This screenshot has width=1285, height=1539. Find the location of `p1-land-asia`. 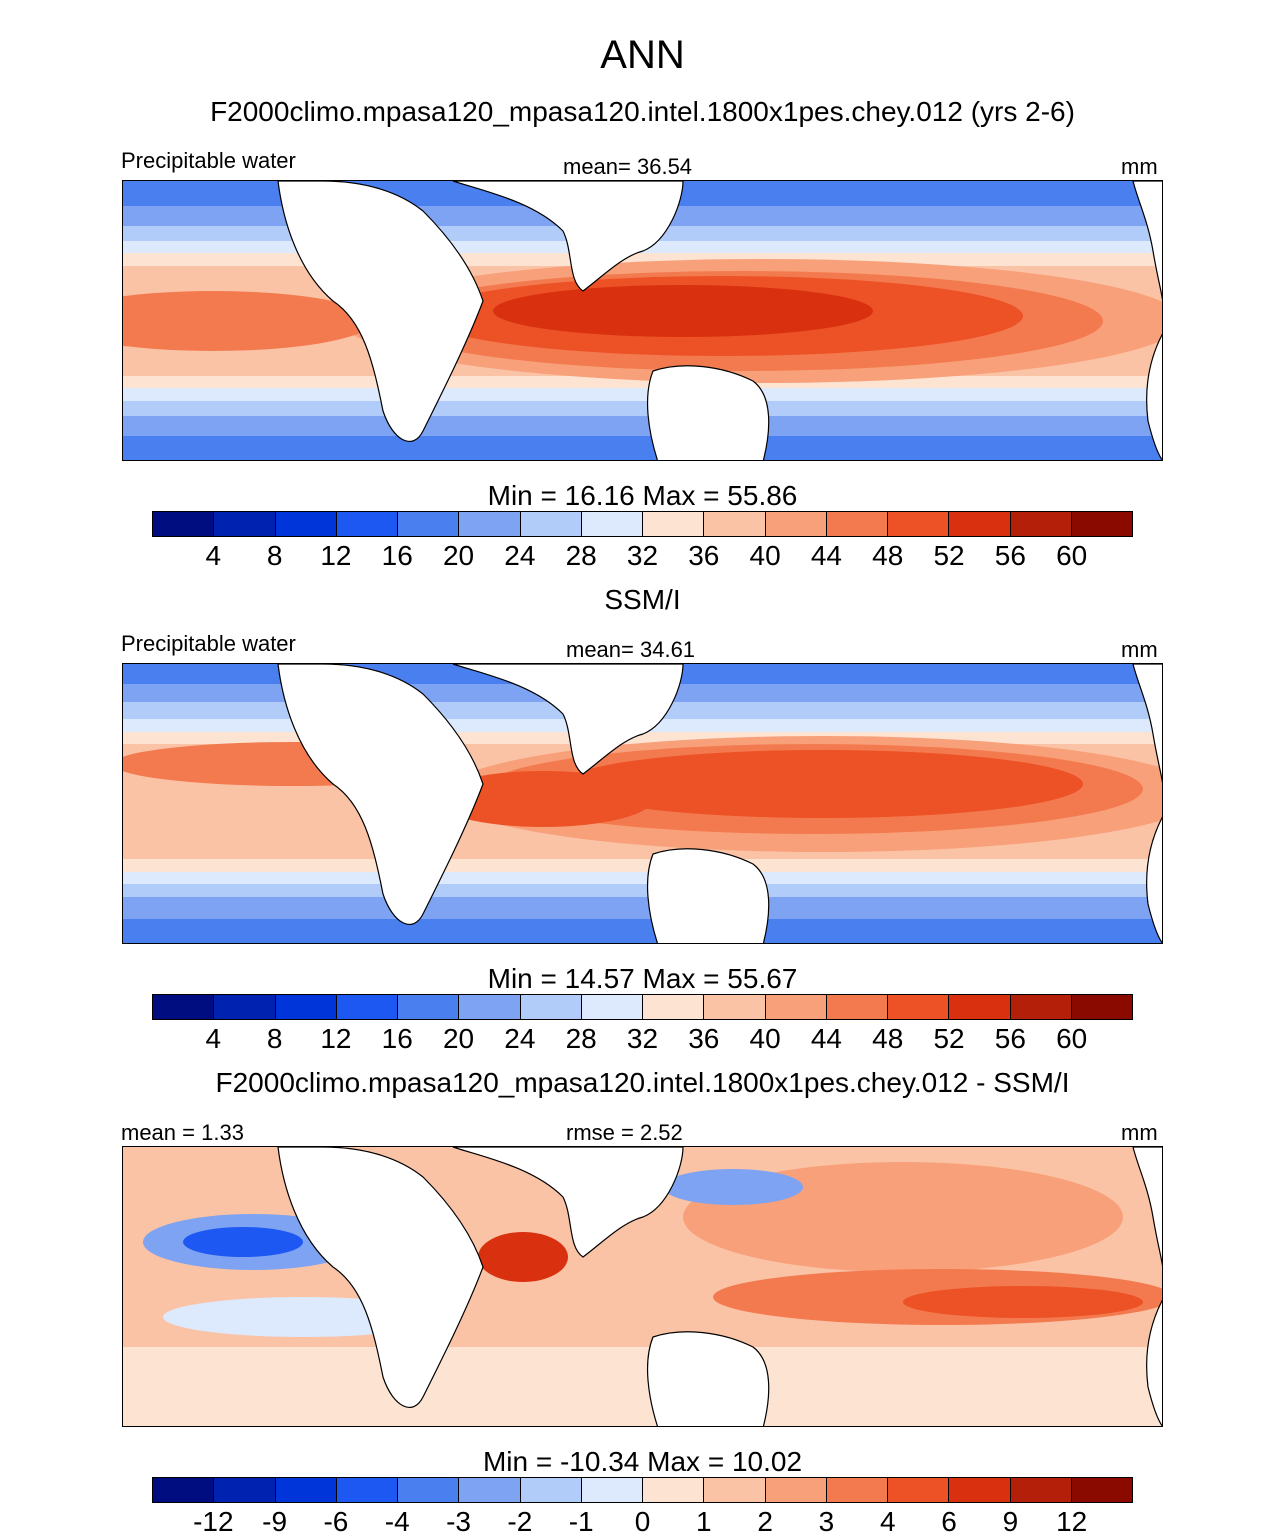

p1-land-asia is located at coordinates (568, 236).